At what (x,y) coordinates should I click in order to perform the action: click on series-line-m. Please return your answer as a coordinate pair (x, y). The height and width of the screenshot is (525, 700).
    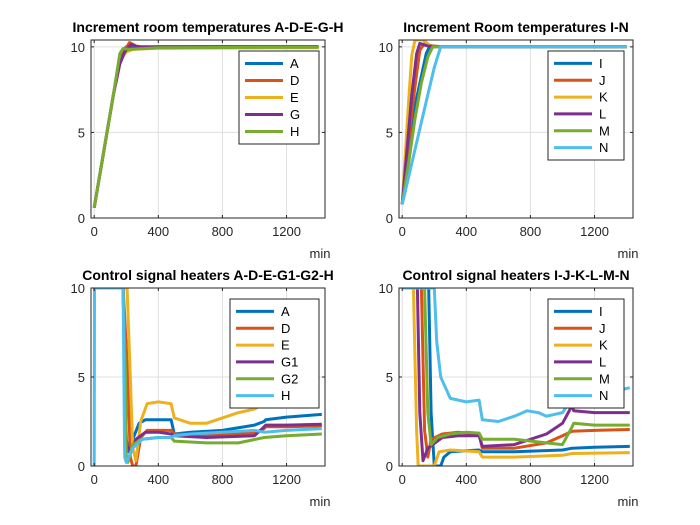
    Looking at the image, I should click on (525, 367).